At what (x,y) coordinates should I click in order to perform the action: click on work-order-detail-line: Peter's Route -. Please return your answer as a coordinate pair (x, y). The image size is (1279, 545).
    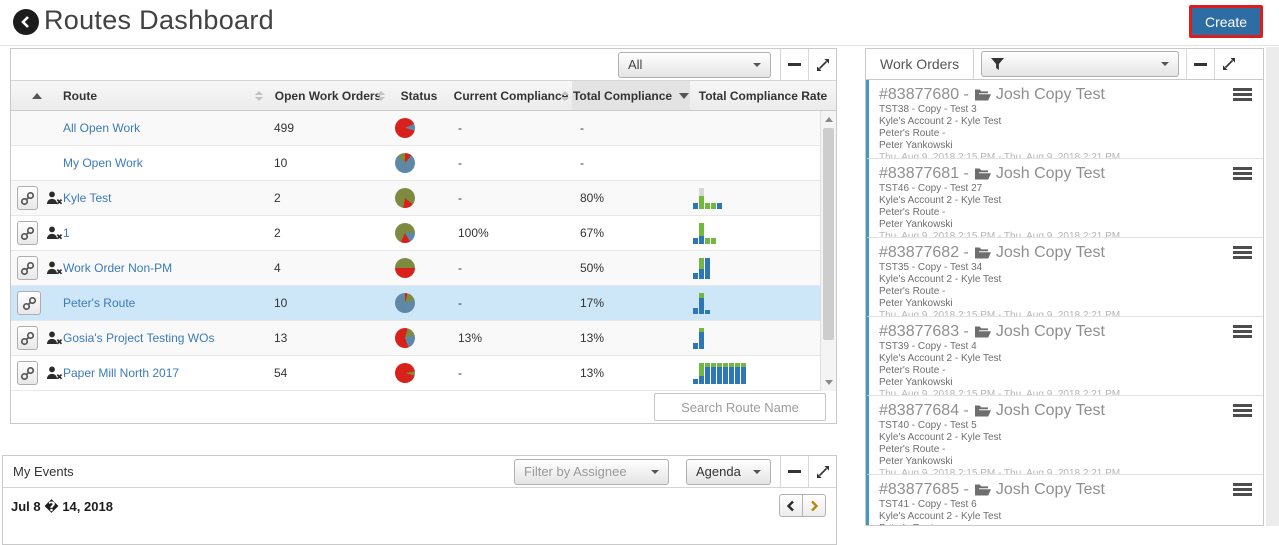
    Looking at the image, I should click on (912, 370).